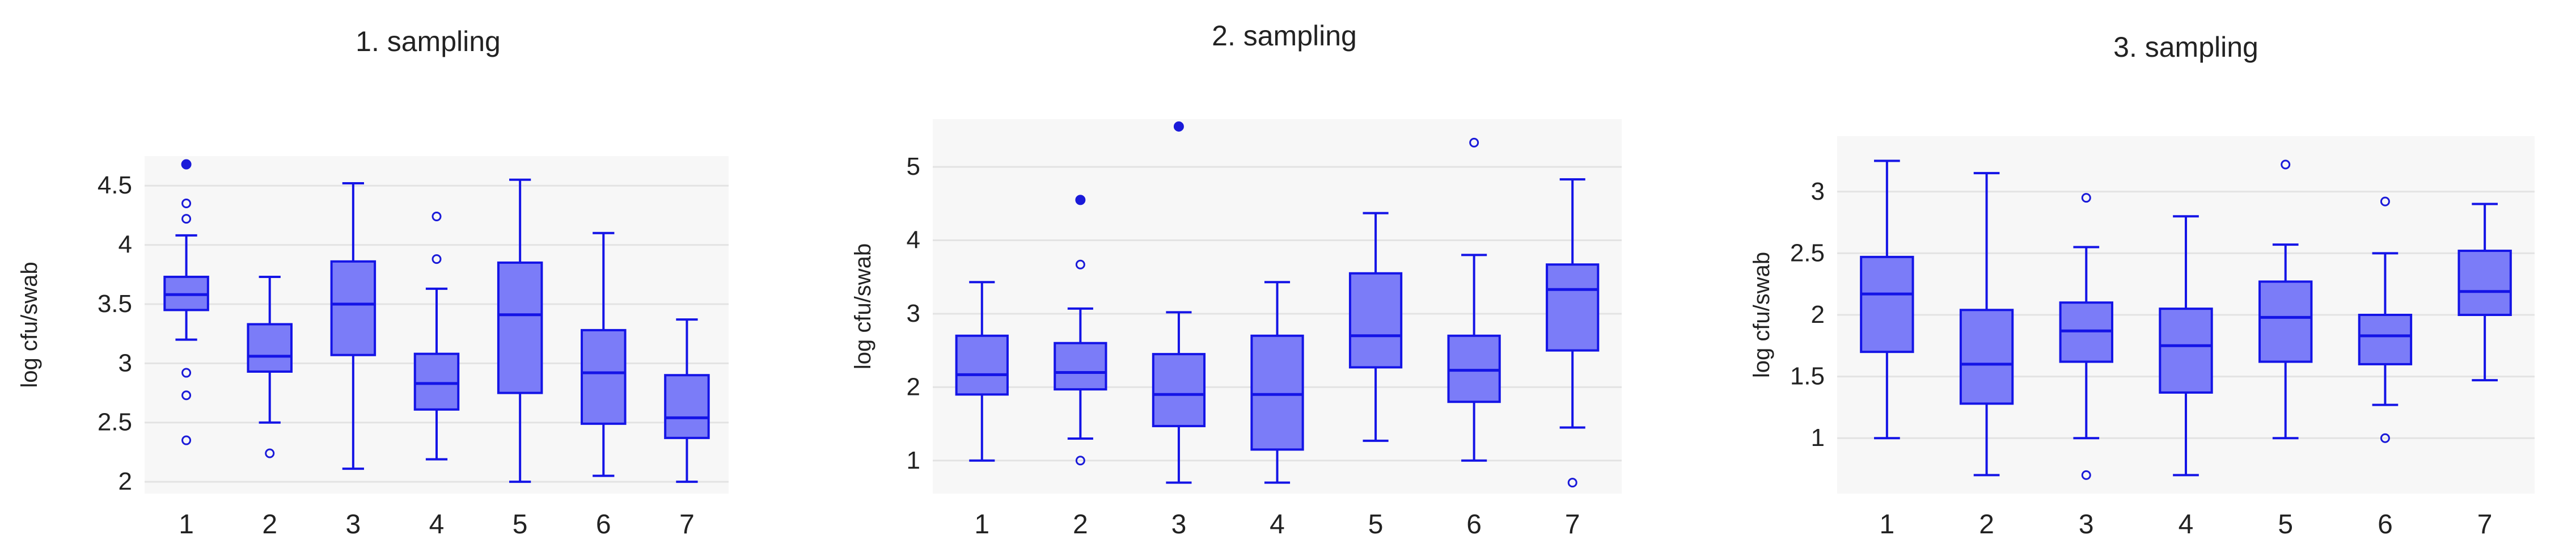 Image resolution: width=2576 pixels, height=560 pixels. What do you see at coordinates (1807, 376) in the screenshot?
I see `y-tick-label: 1.5` at bounding box center [1807, 376].